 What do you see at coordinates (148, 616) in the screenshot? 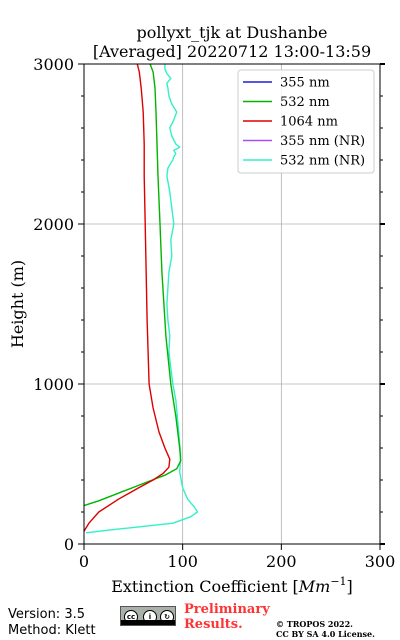
I see `cc-license-logo: cc i ↻` at bounding box center [148, 616].